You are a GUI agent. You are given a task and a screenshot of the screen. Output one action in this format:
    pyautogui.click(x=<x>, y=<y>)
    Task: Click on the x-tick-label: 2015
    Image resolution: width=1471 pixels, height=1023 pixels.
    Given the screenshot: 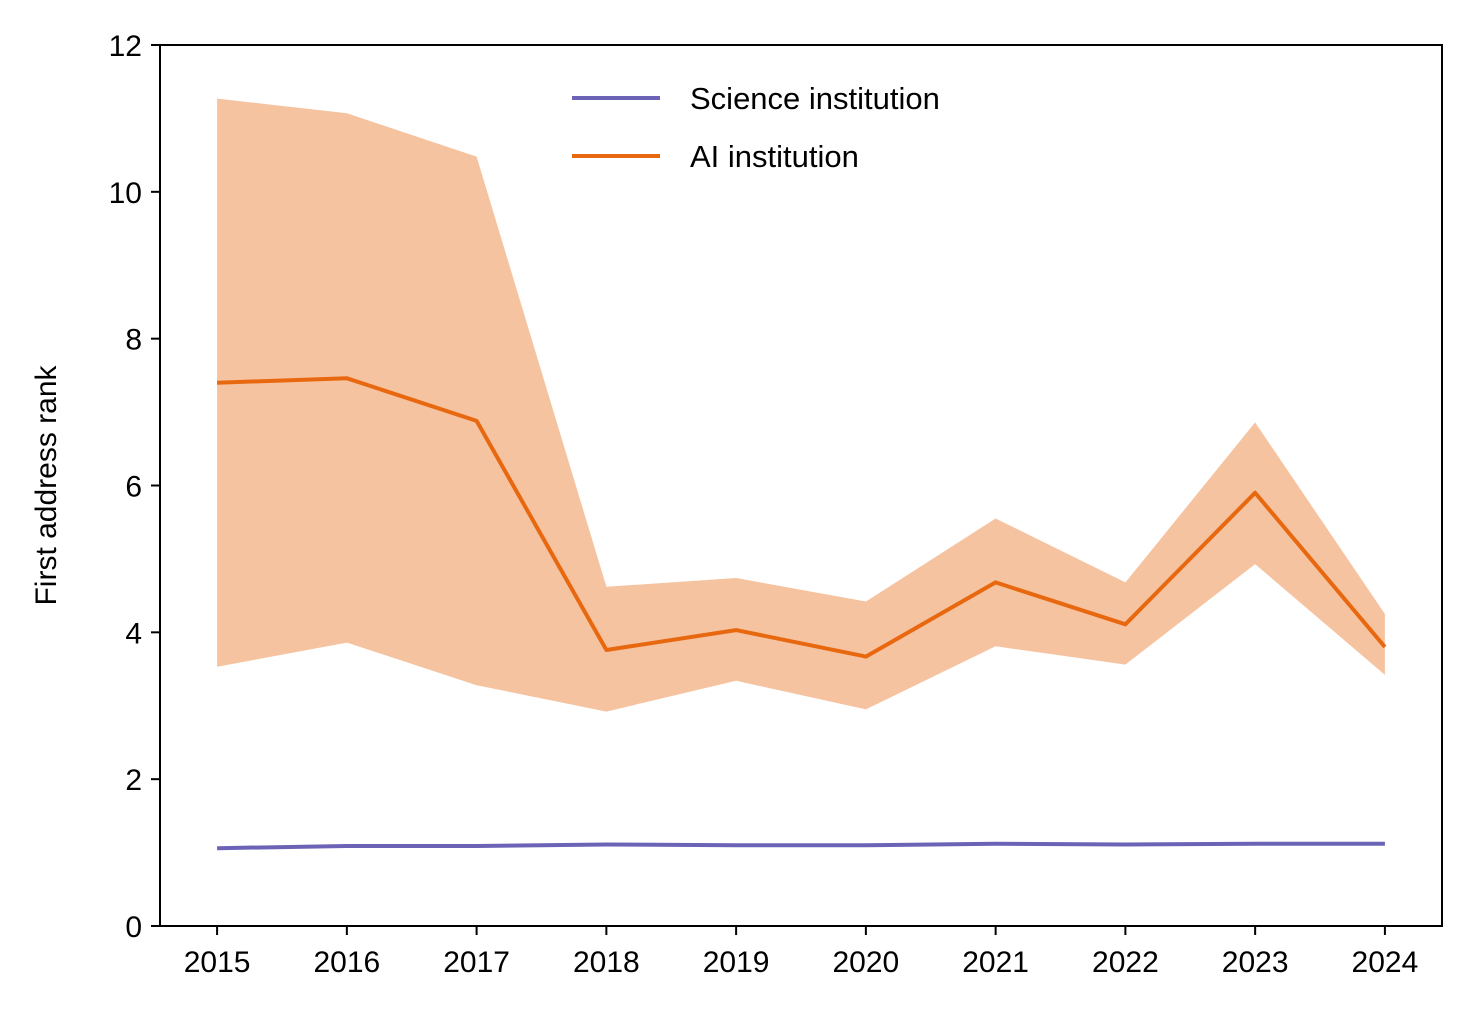 What is the action you would take?
    pyautogui.click(x=217, y=962)
    